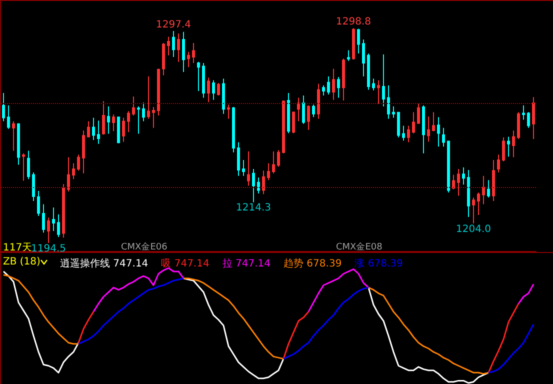 Image resolution: width=553 pixels, height=384 pixels. I want to click on annotation: 117天, so click(17, 248).